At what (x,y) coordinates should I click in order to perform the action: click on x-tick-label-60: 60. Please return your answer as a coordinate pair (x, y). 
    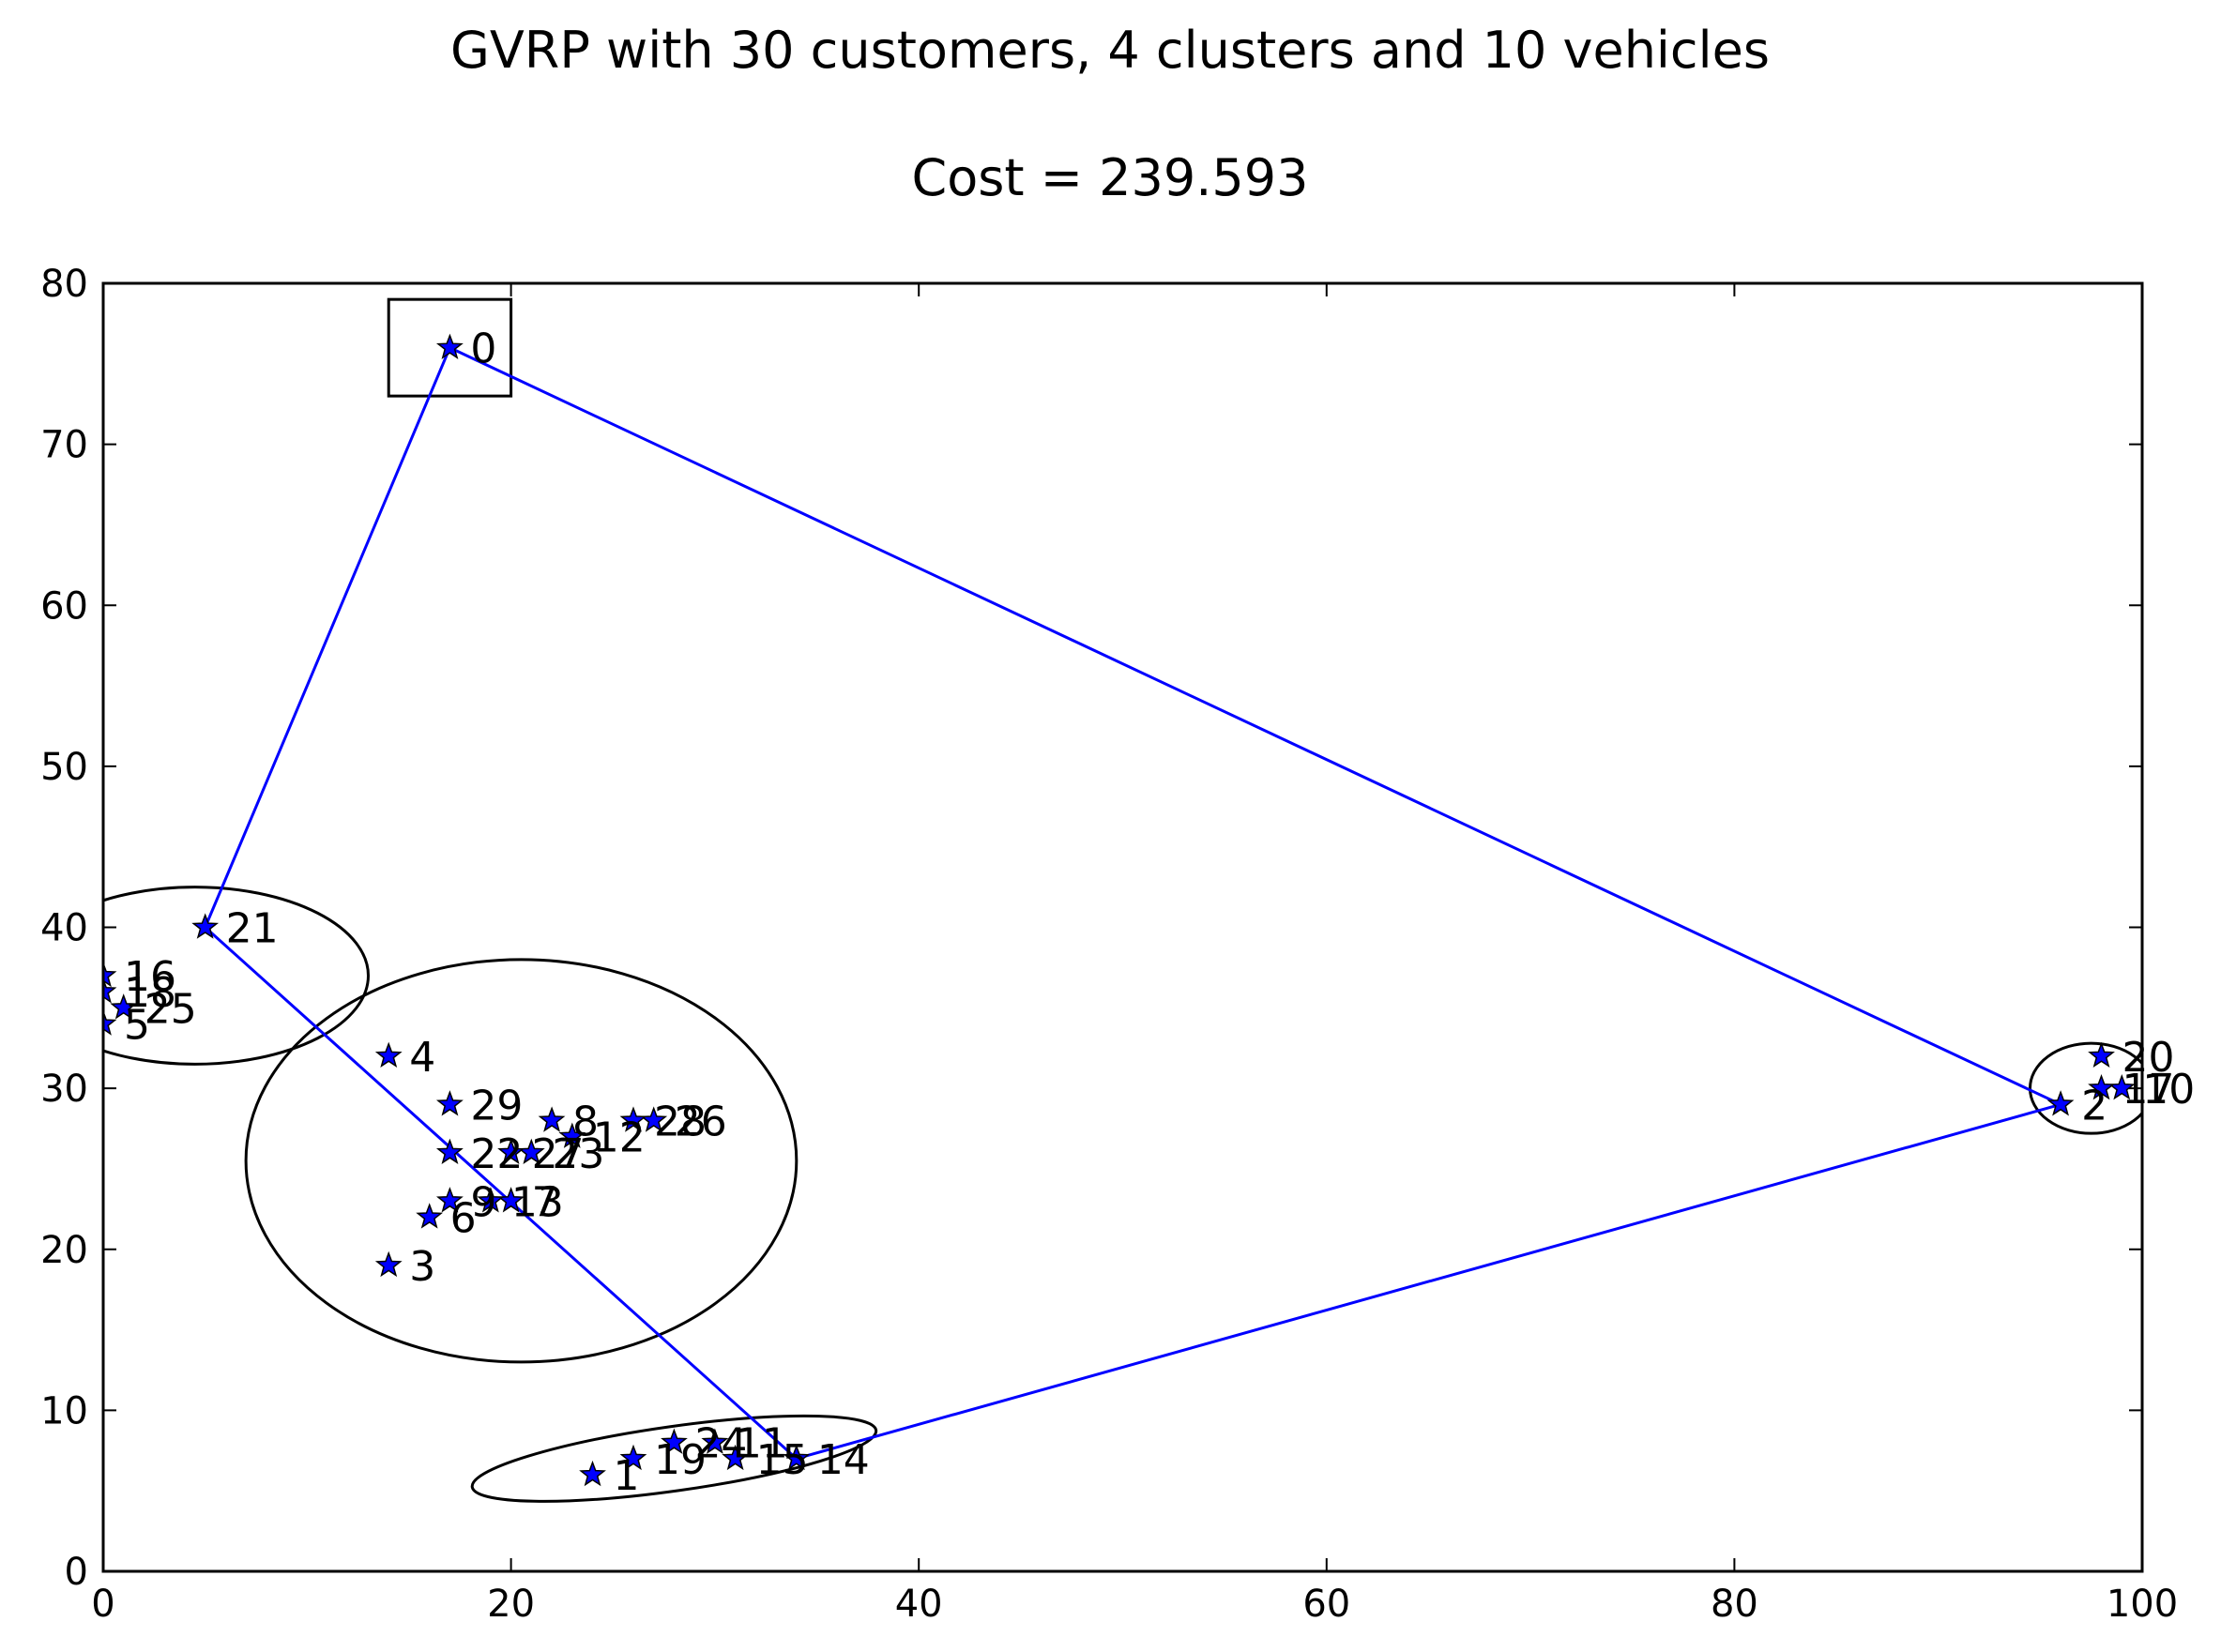
    Looking at the image, I should click on (1326, 1604).